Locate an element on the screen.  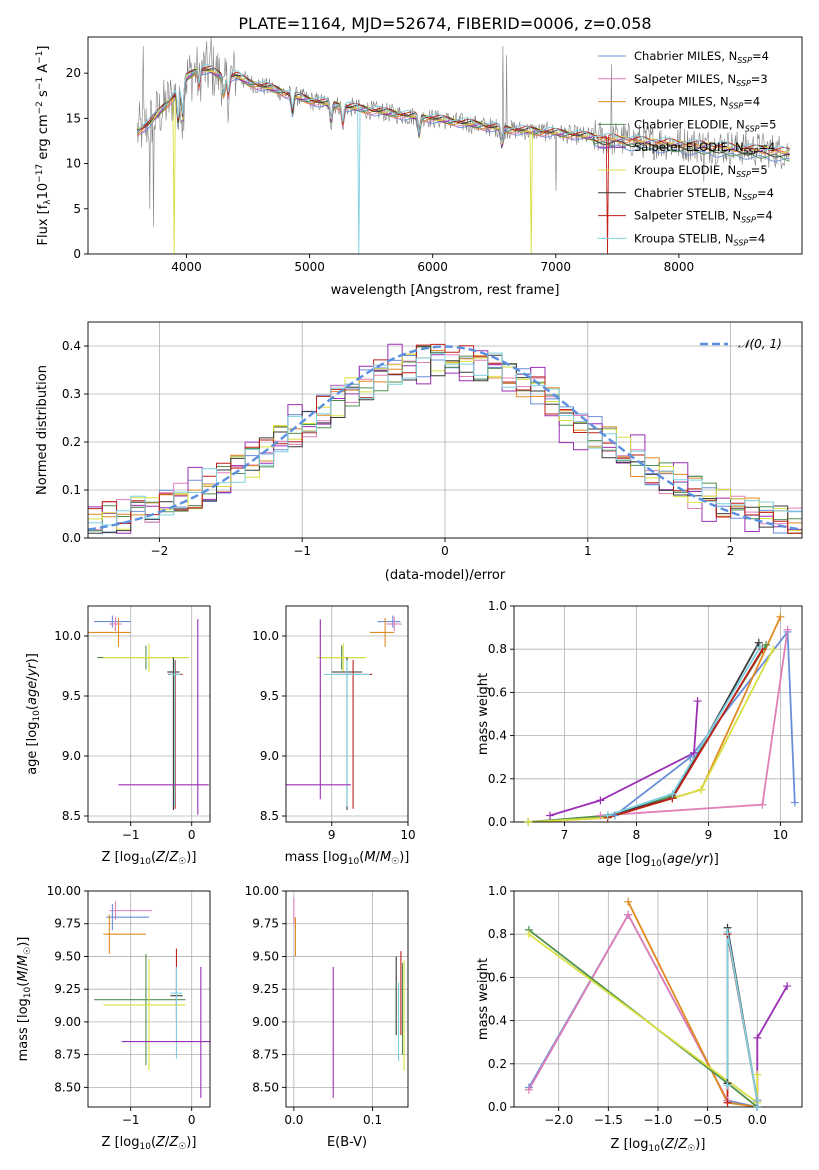
y-tick-label: 10.00 is located at coordinates (262, 891).